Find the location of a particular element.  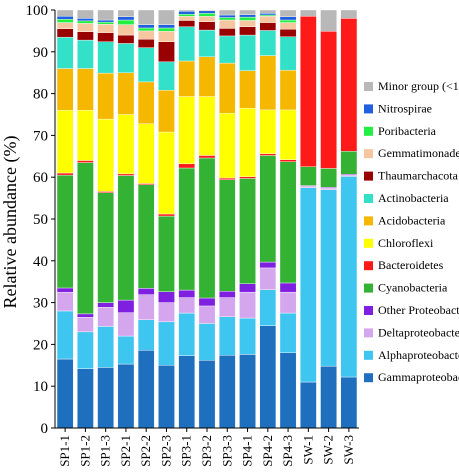

y-tick-label: 50 is located at coordinates (40, 220).